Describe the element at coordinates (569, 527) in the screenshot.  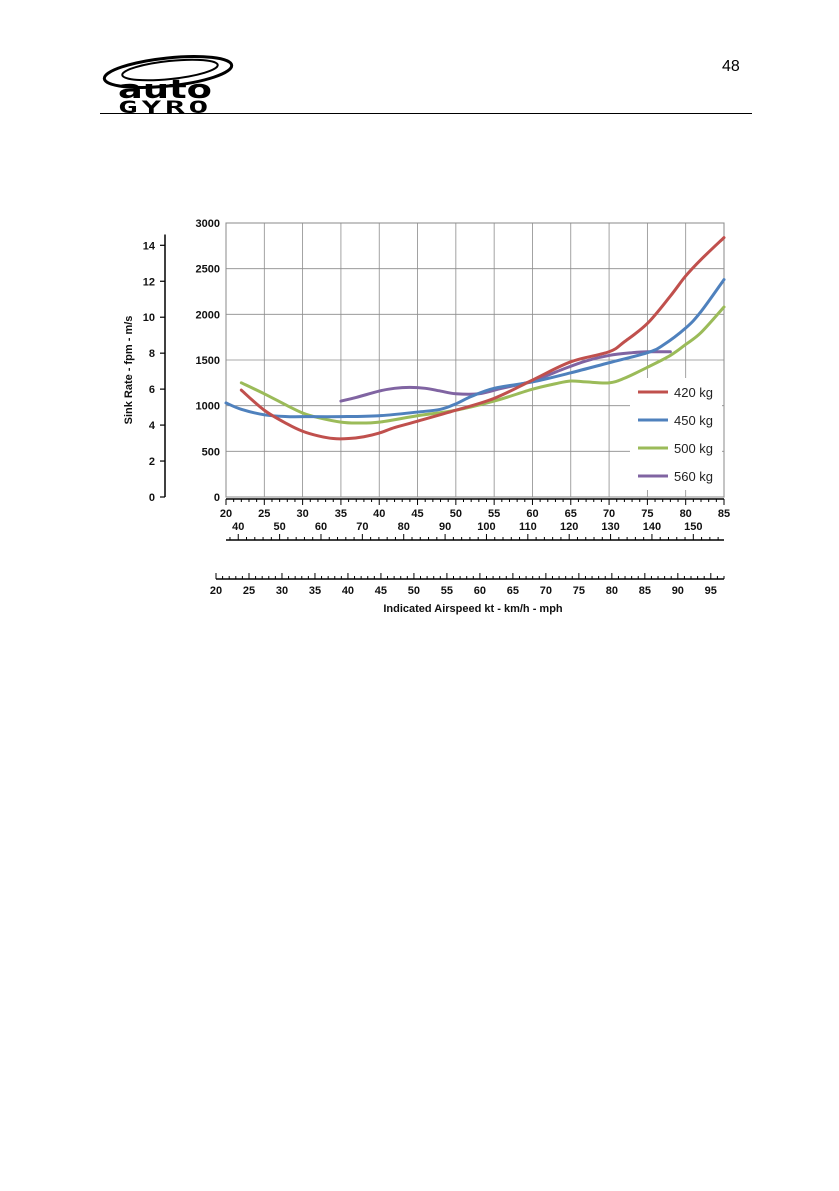
I see `x-tick-label-kmh: 120` at that location.